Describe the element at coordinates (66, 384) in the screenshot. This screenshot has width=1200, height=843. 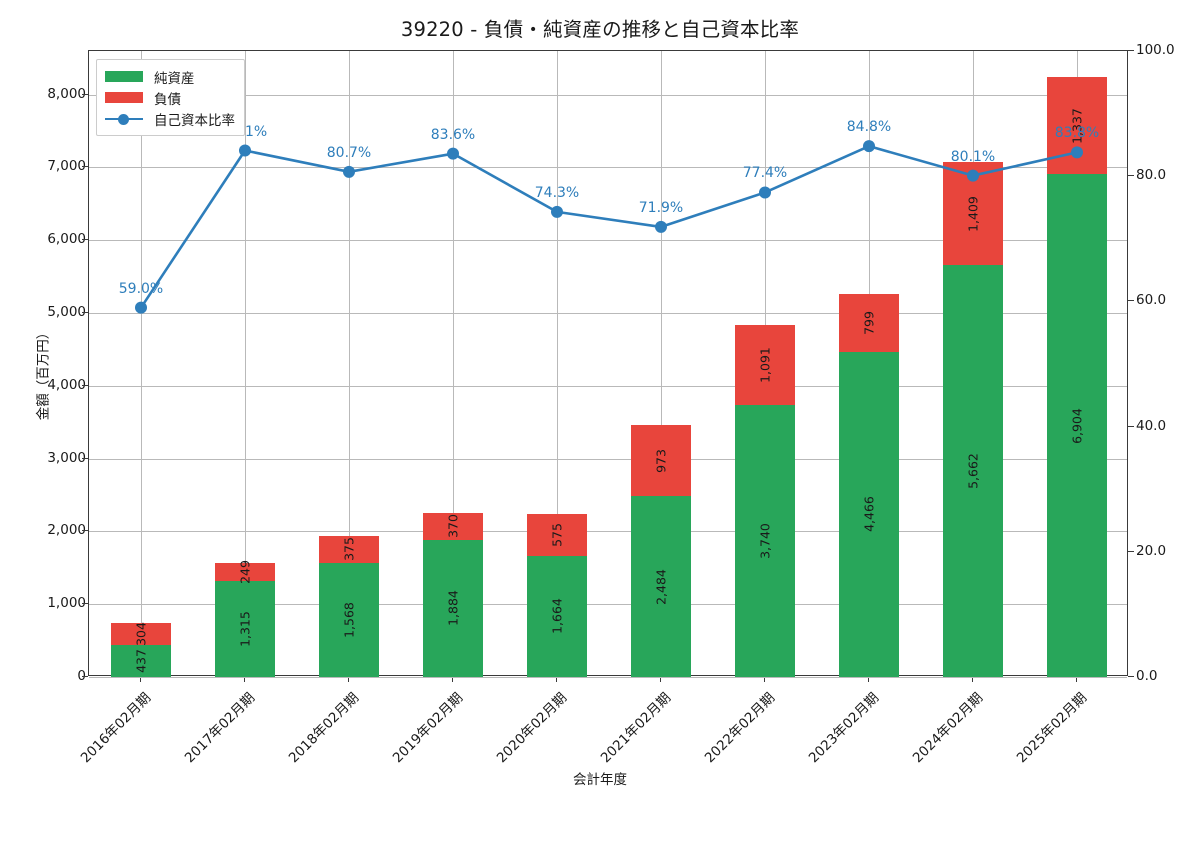
I see `y-tick-label-left: 4,000` at that location.